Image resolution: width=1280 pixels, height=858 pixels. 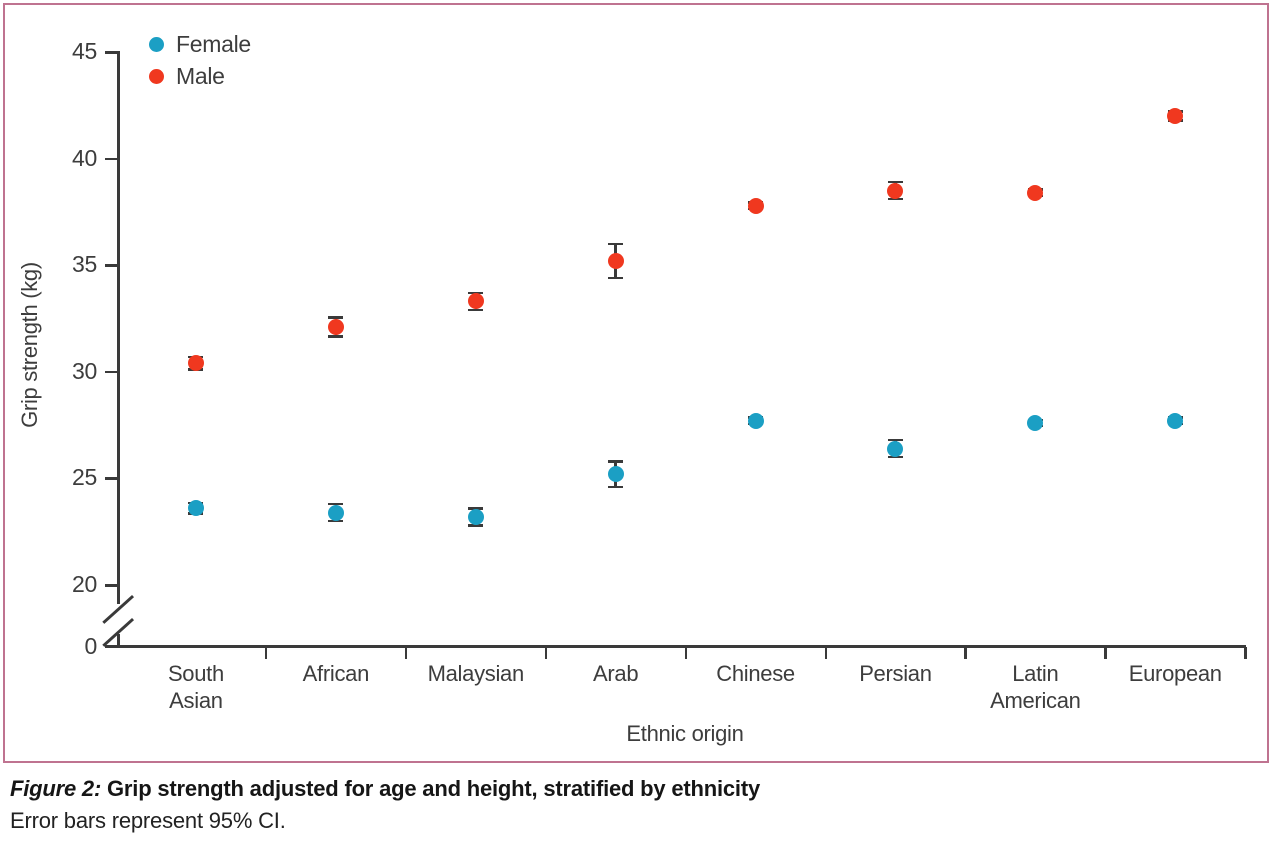 I want to click on y-tick-label: 40, so click(x=84, y=157).